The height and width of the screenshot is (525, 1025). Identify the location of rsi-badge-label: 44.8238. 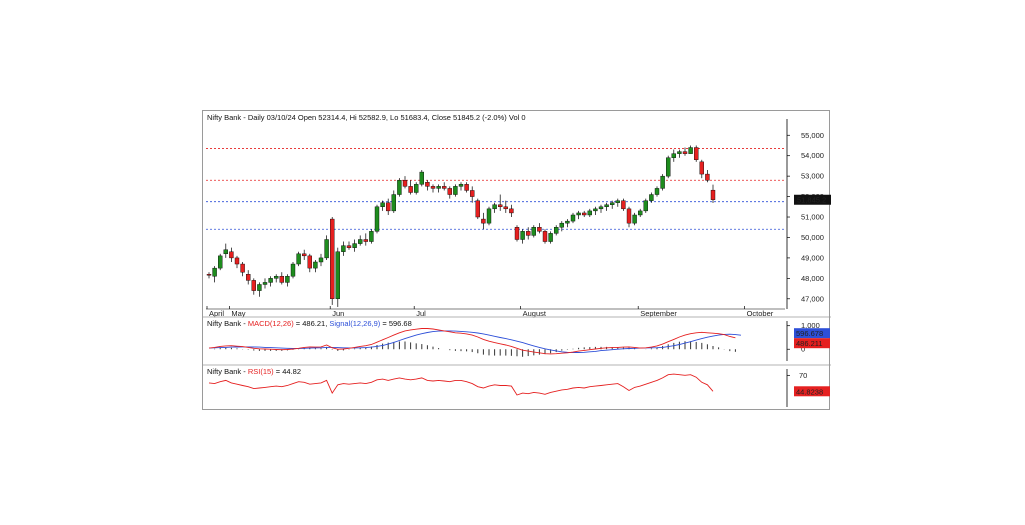
(809, 391).